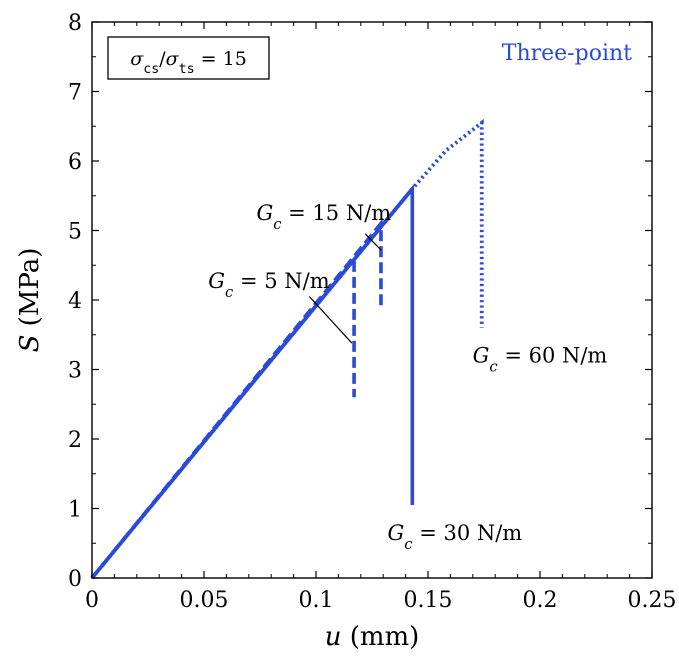 The height and width of the screenshot is (663, 679). Describe the element at coordinates (540, 360) in the screenshot. I see `annotation-gc-60-n-m: Gc = 60 N/m` at that location.